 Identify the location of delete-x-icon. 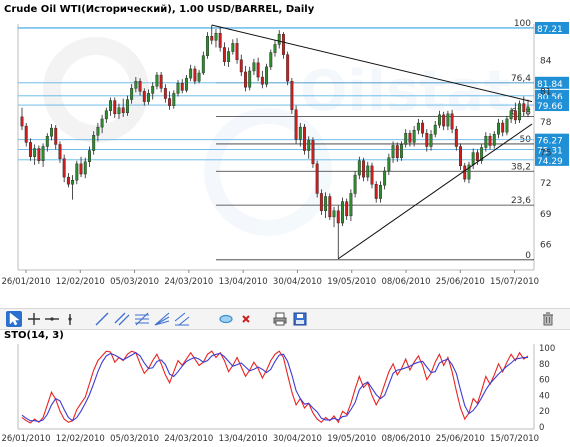
(246, 319).